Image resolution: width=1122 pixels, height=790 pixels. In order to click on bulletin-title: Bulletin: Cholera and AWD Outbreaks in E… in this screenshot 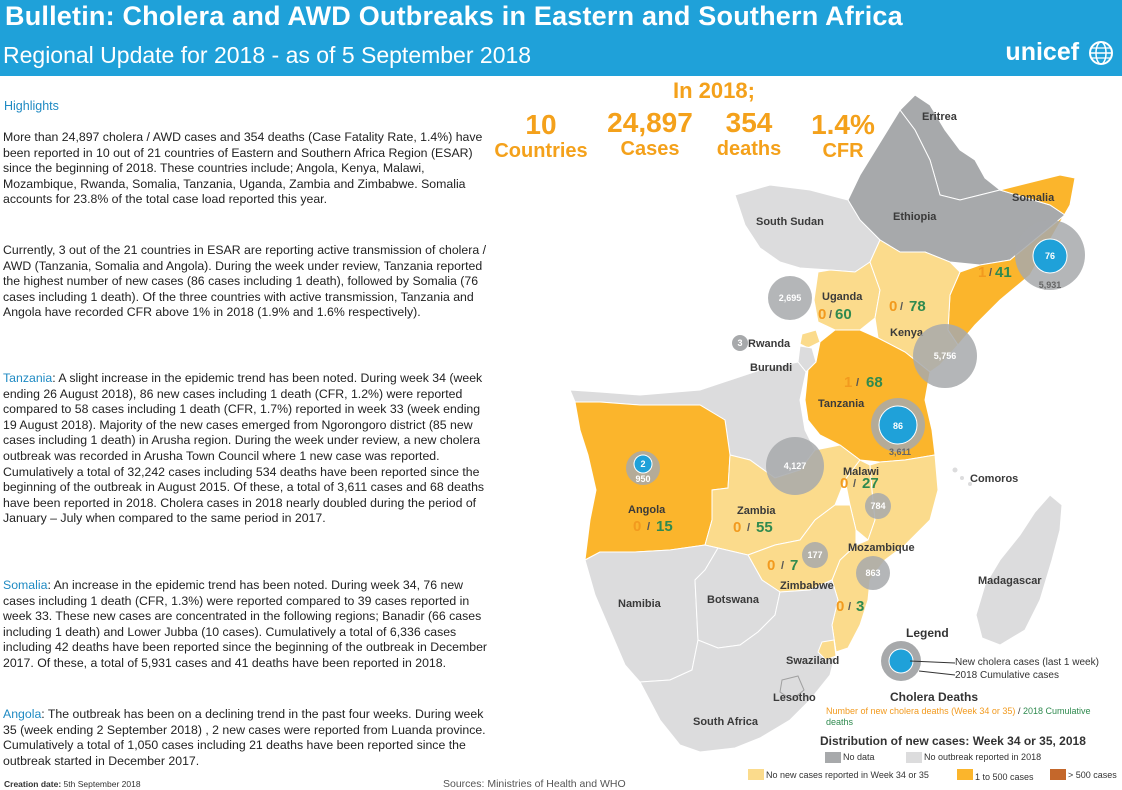, I will do `click(454, 16)`.